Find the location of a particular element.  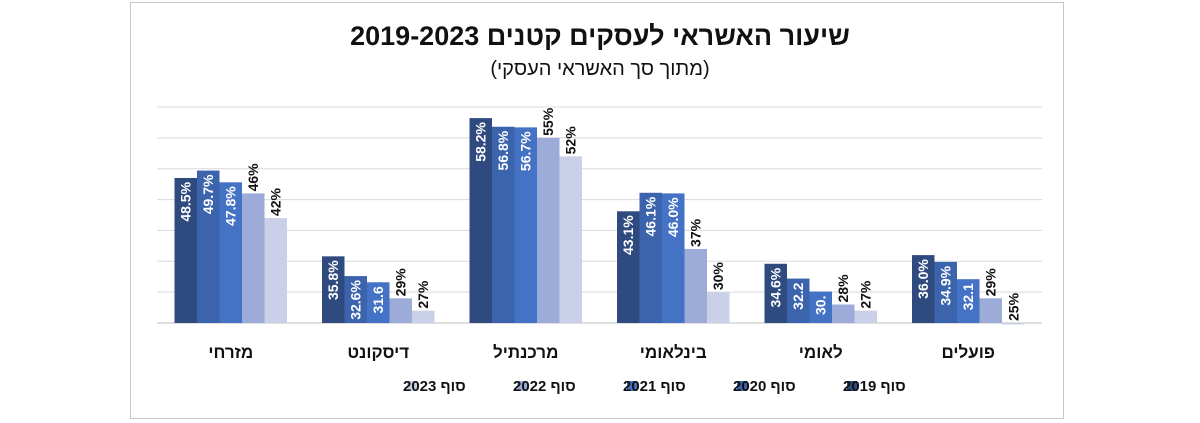

data-label: 32.1 is located at coordinates (968, 296).